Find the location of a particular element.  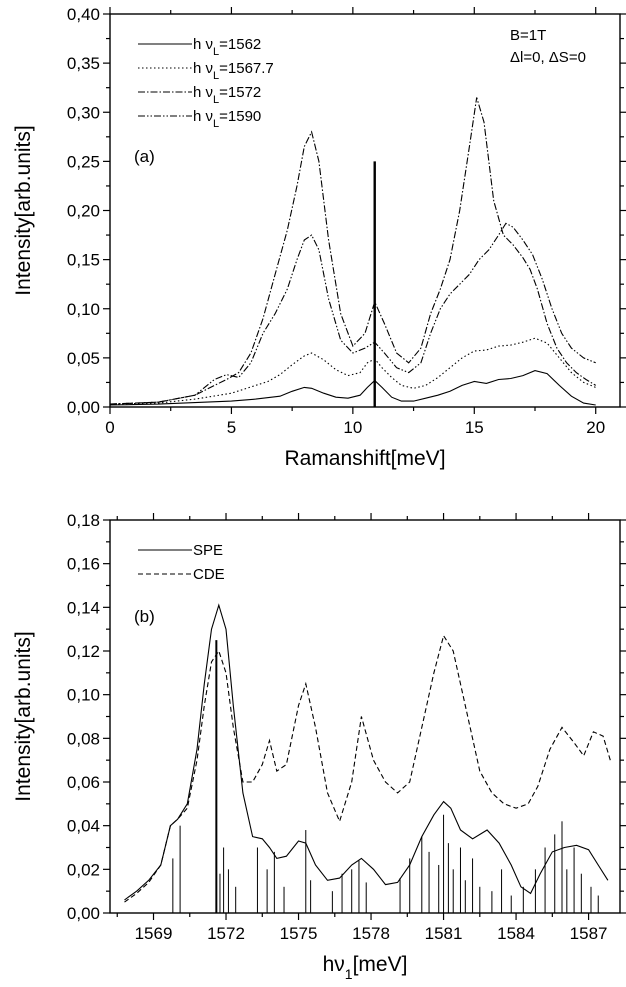

panel-b-y-tick-label: 0,16 is located at coordinates (83, 564).